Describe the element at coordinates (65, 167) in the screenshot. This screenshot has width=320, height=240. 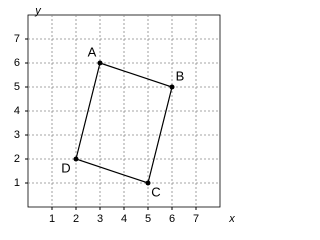
I see `vertex-label: D` at that location.